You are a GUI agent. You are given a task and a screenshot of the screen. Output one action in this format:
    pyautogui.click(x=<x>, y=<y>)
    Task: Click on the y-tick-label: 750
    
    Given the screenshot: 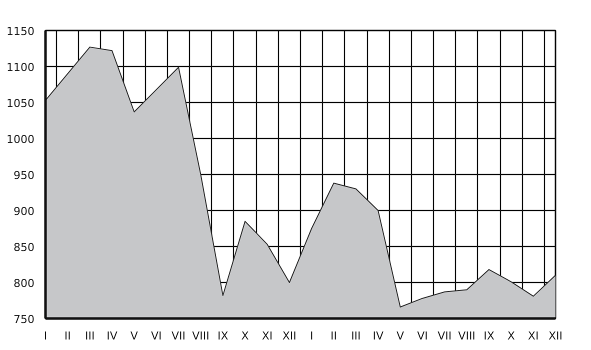 What is the action you would take?
    pyautogui.click(x=24, y=319)
    